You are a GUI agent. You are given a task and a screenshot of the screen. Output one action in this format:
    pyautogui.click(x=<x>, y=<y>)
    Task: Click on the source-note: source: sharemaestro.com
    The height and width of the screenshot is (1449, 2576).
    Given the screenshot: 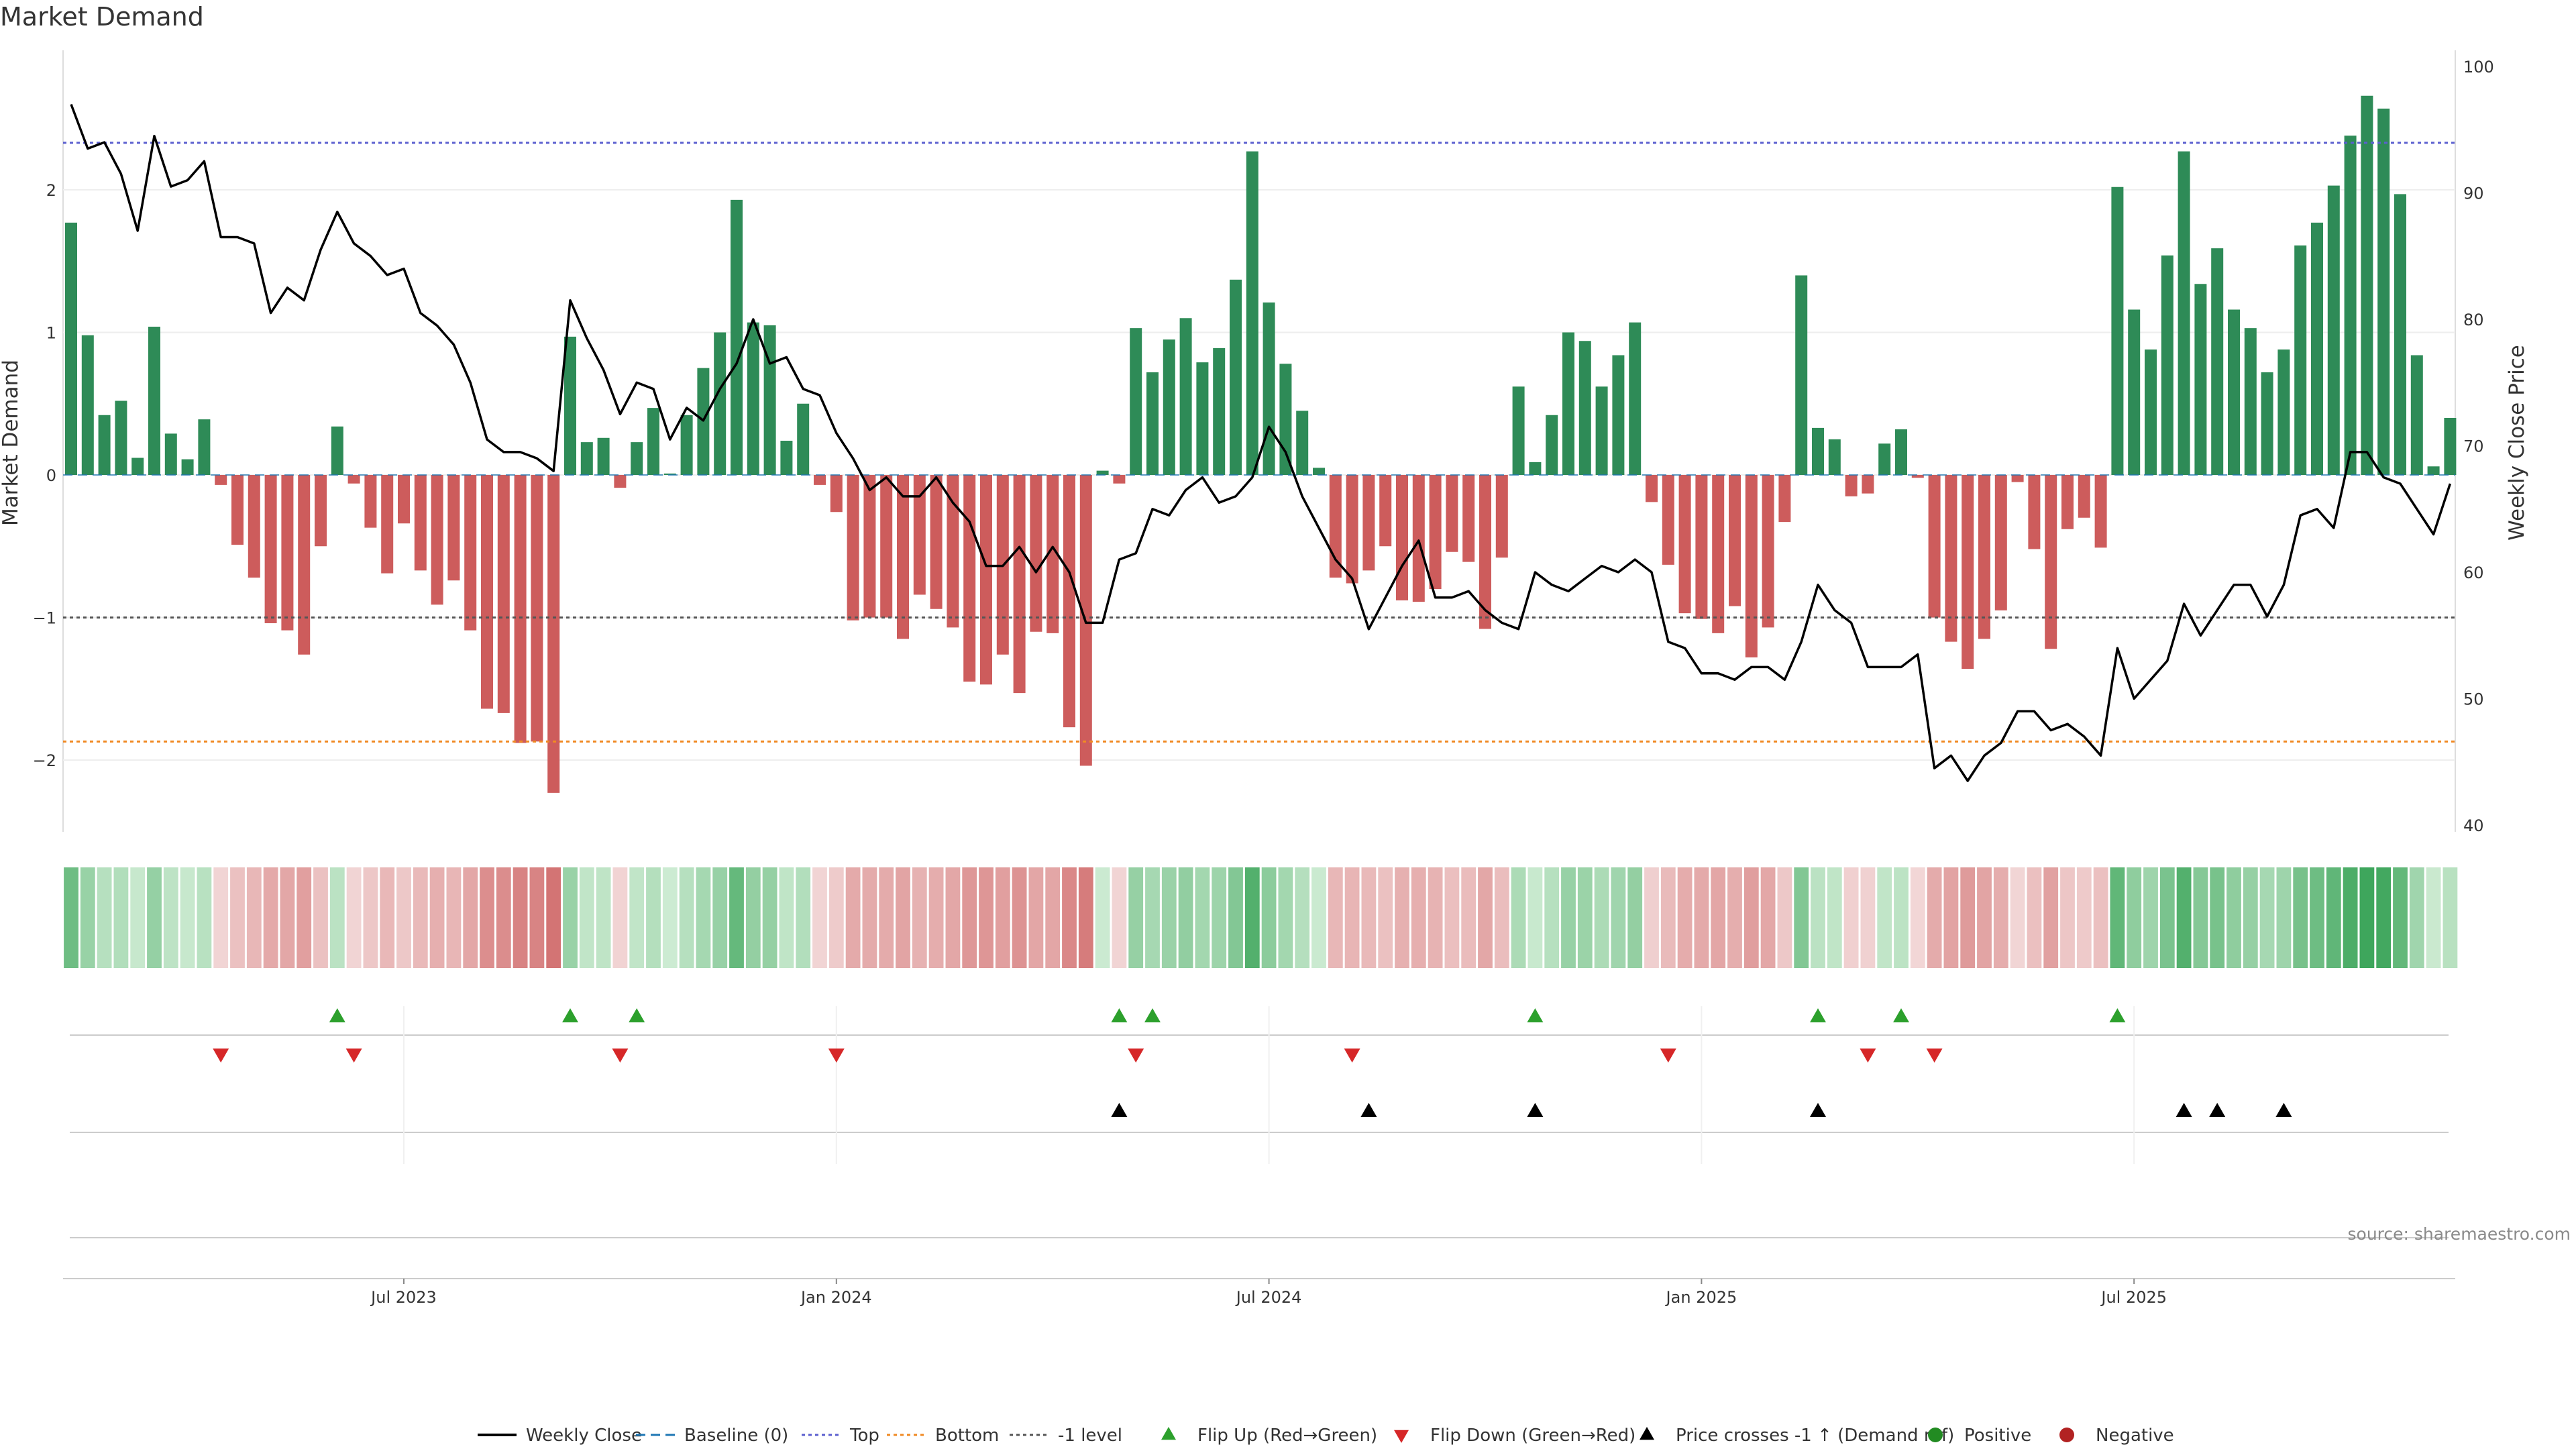 What is the action you would take?
    pyautogui.click(x=2459, y=1234)
    